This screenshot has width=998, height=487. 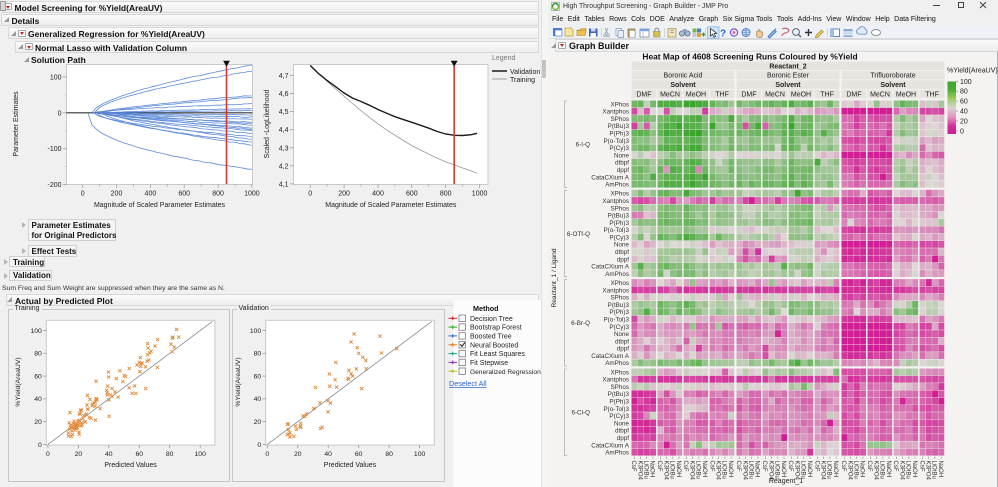 I want to click on svg-text: P(Cy)3, so click(x=619, y=237).